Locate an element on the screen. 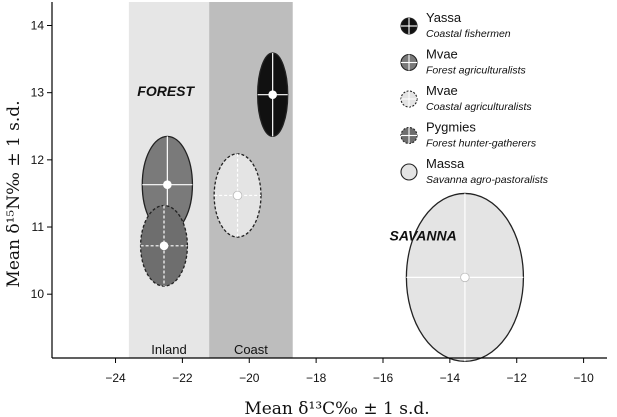 The width and height of the screenshot is (617, 417). y-tick-label: 10 is located at coordinates (38, 294).